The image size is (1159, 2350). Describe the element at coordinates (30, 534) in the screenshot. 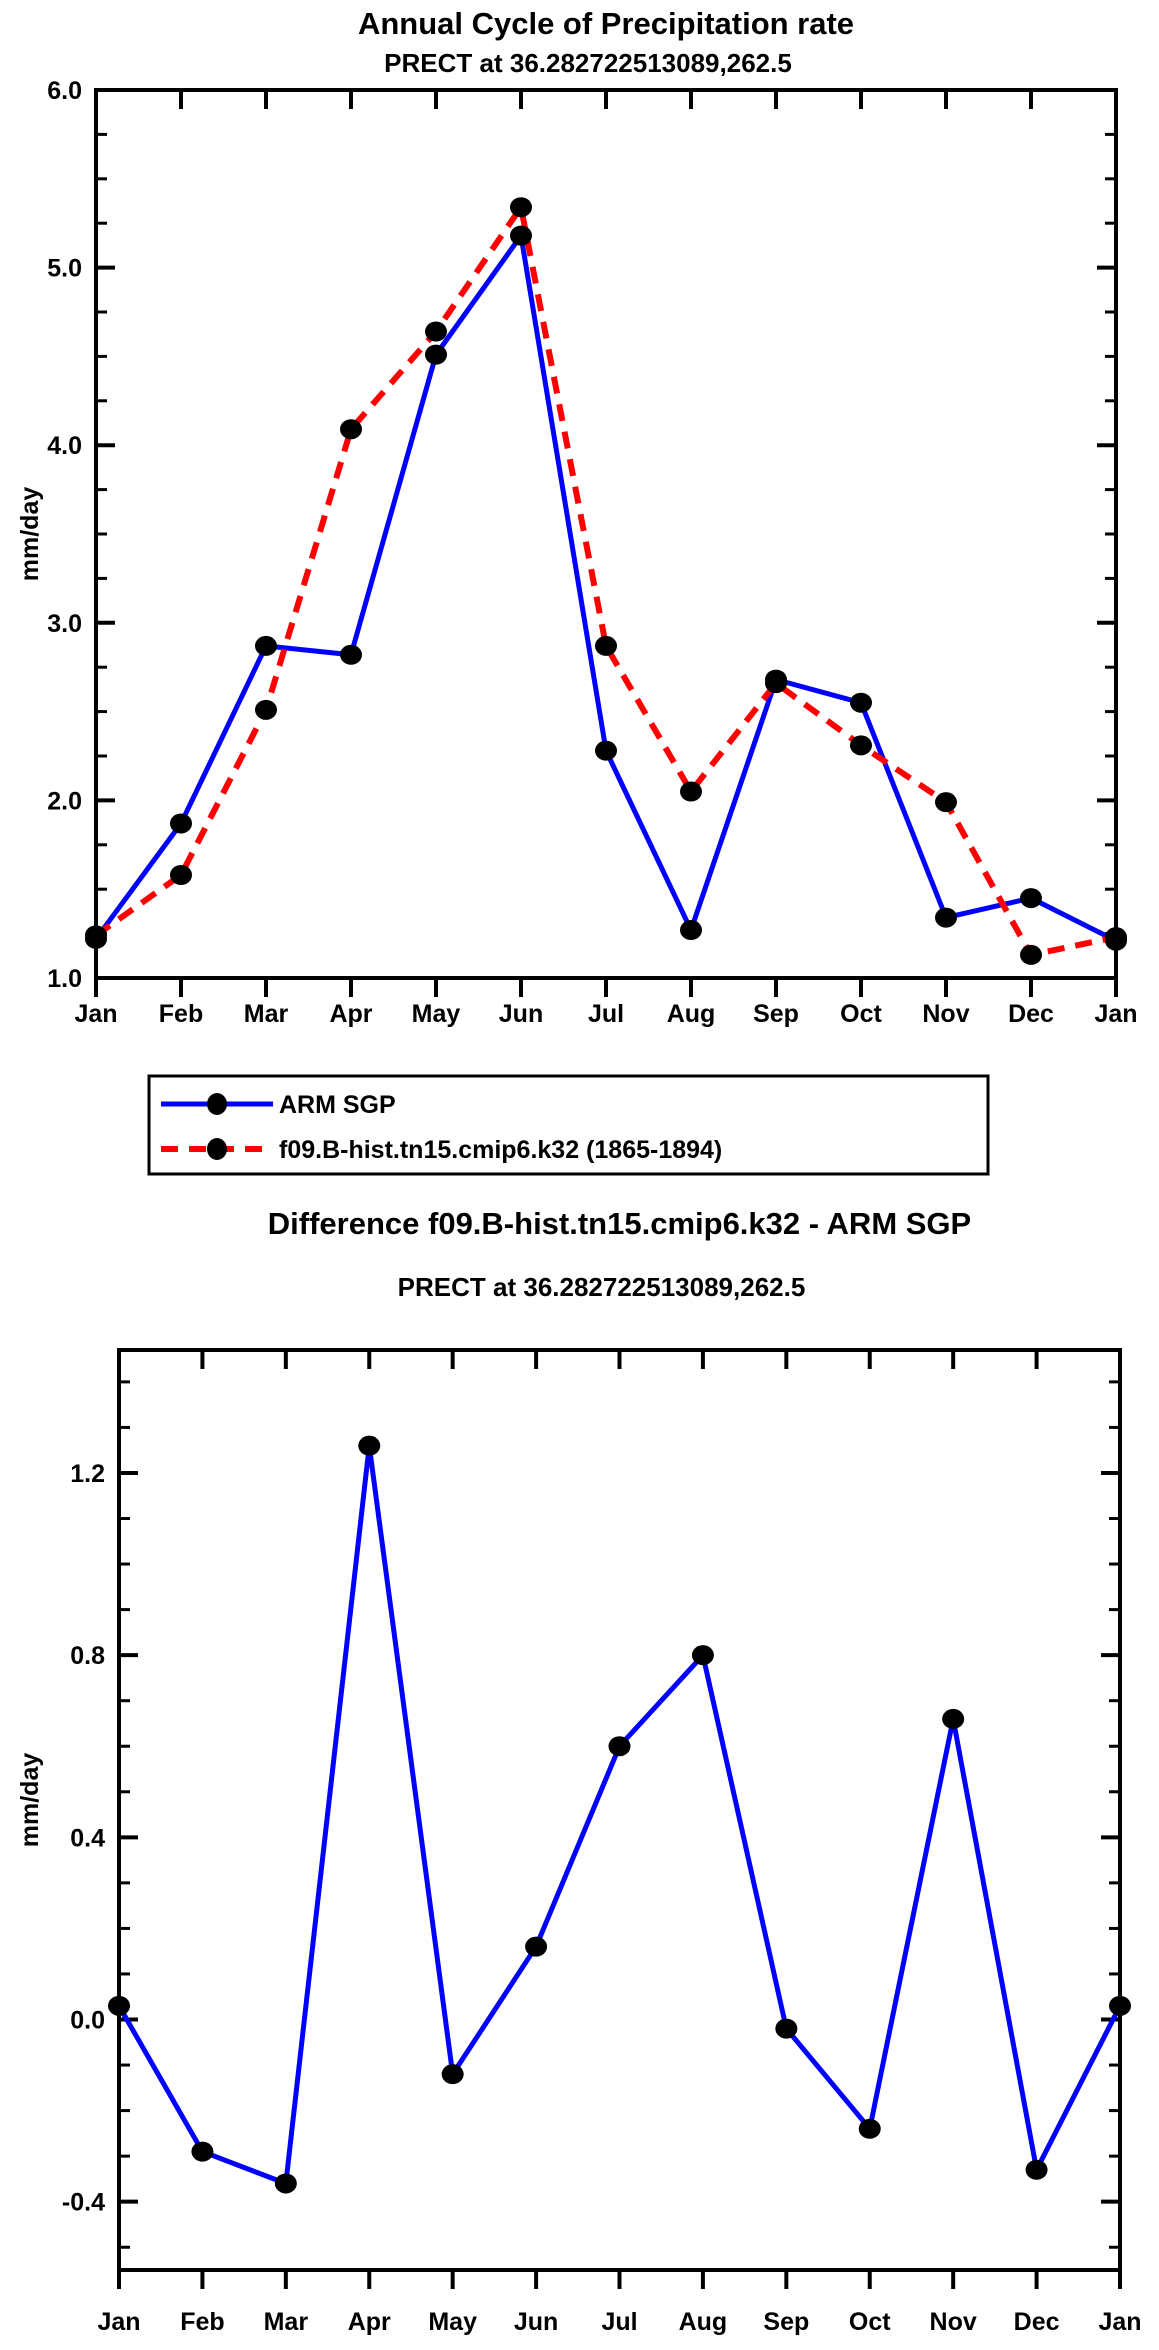

I see `panel-0-ylabel: mm/day` at that location.